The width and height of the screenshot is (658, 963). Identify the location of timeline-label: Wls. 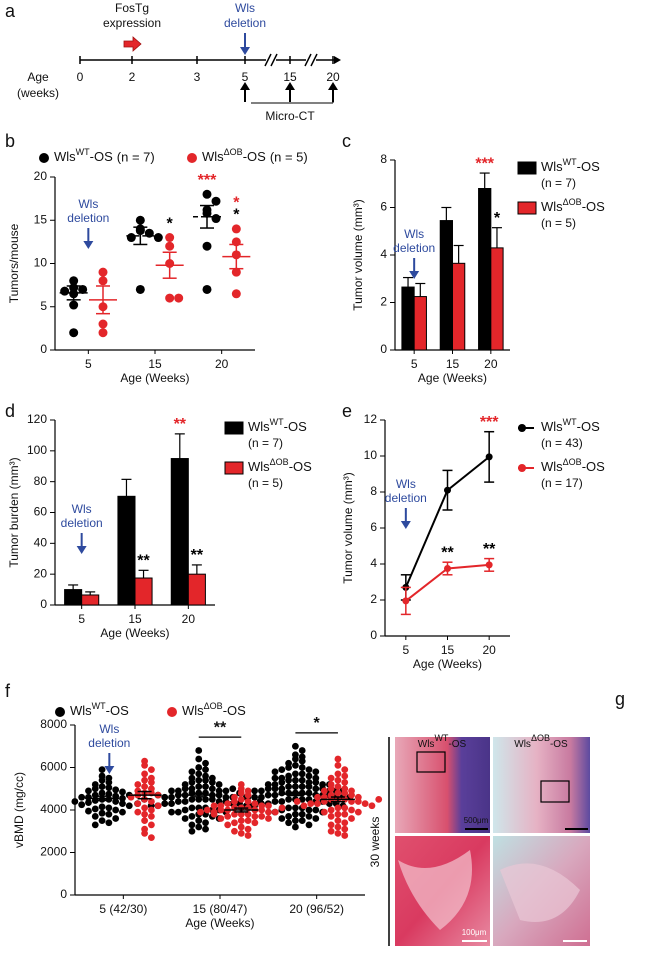
(245, 8).